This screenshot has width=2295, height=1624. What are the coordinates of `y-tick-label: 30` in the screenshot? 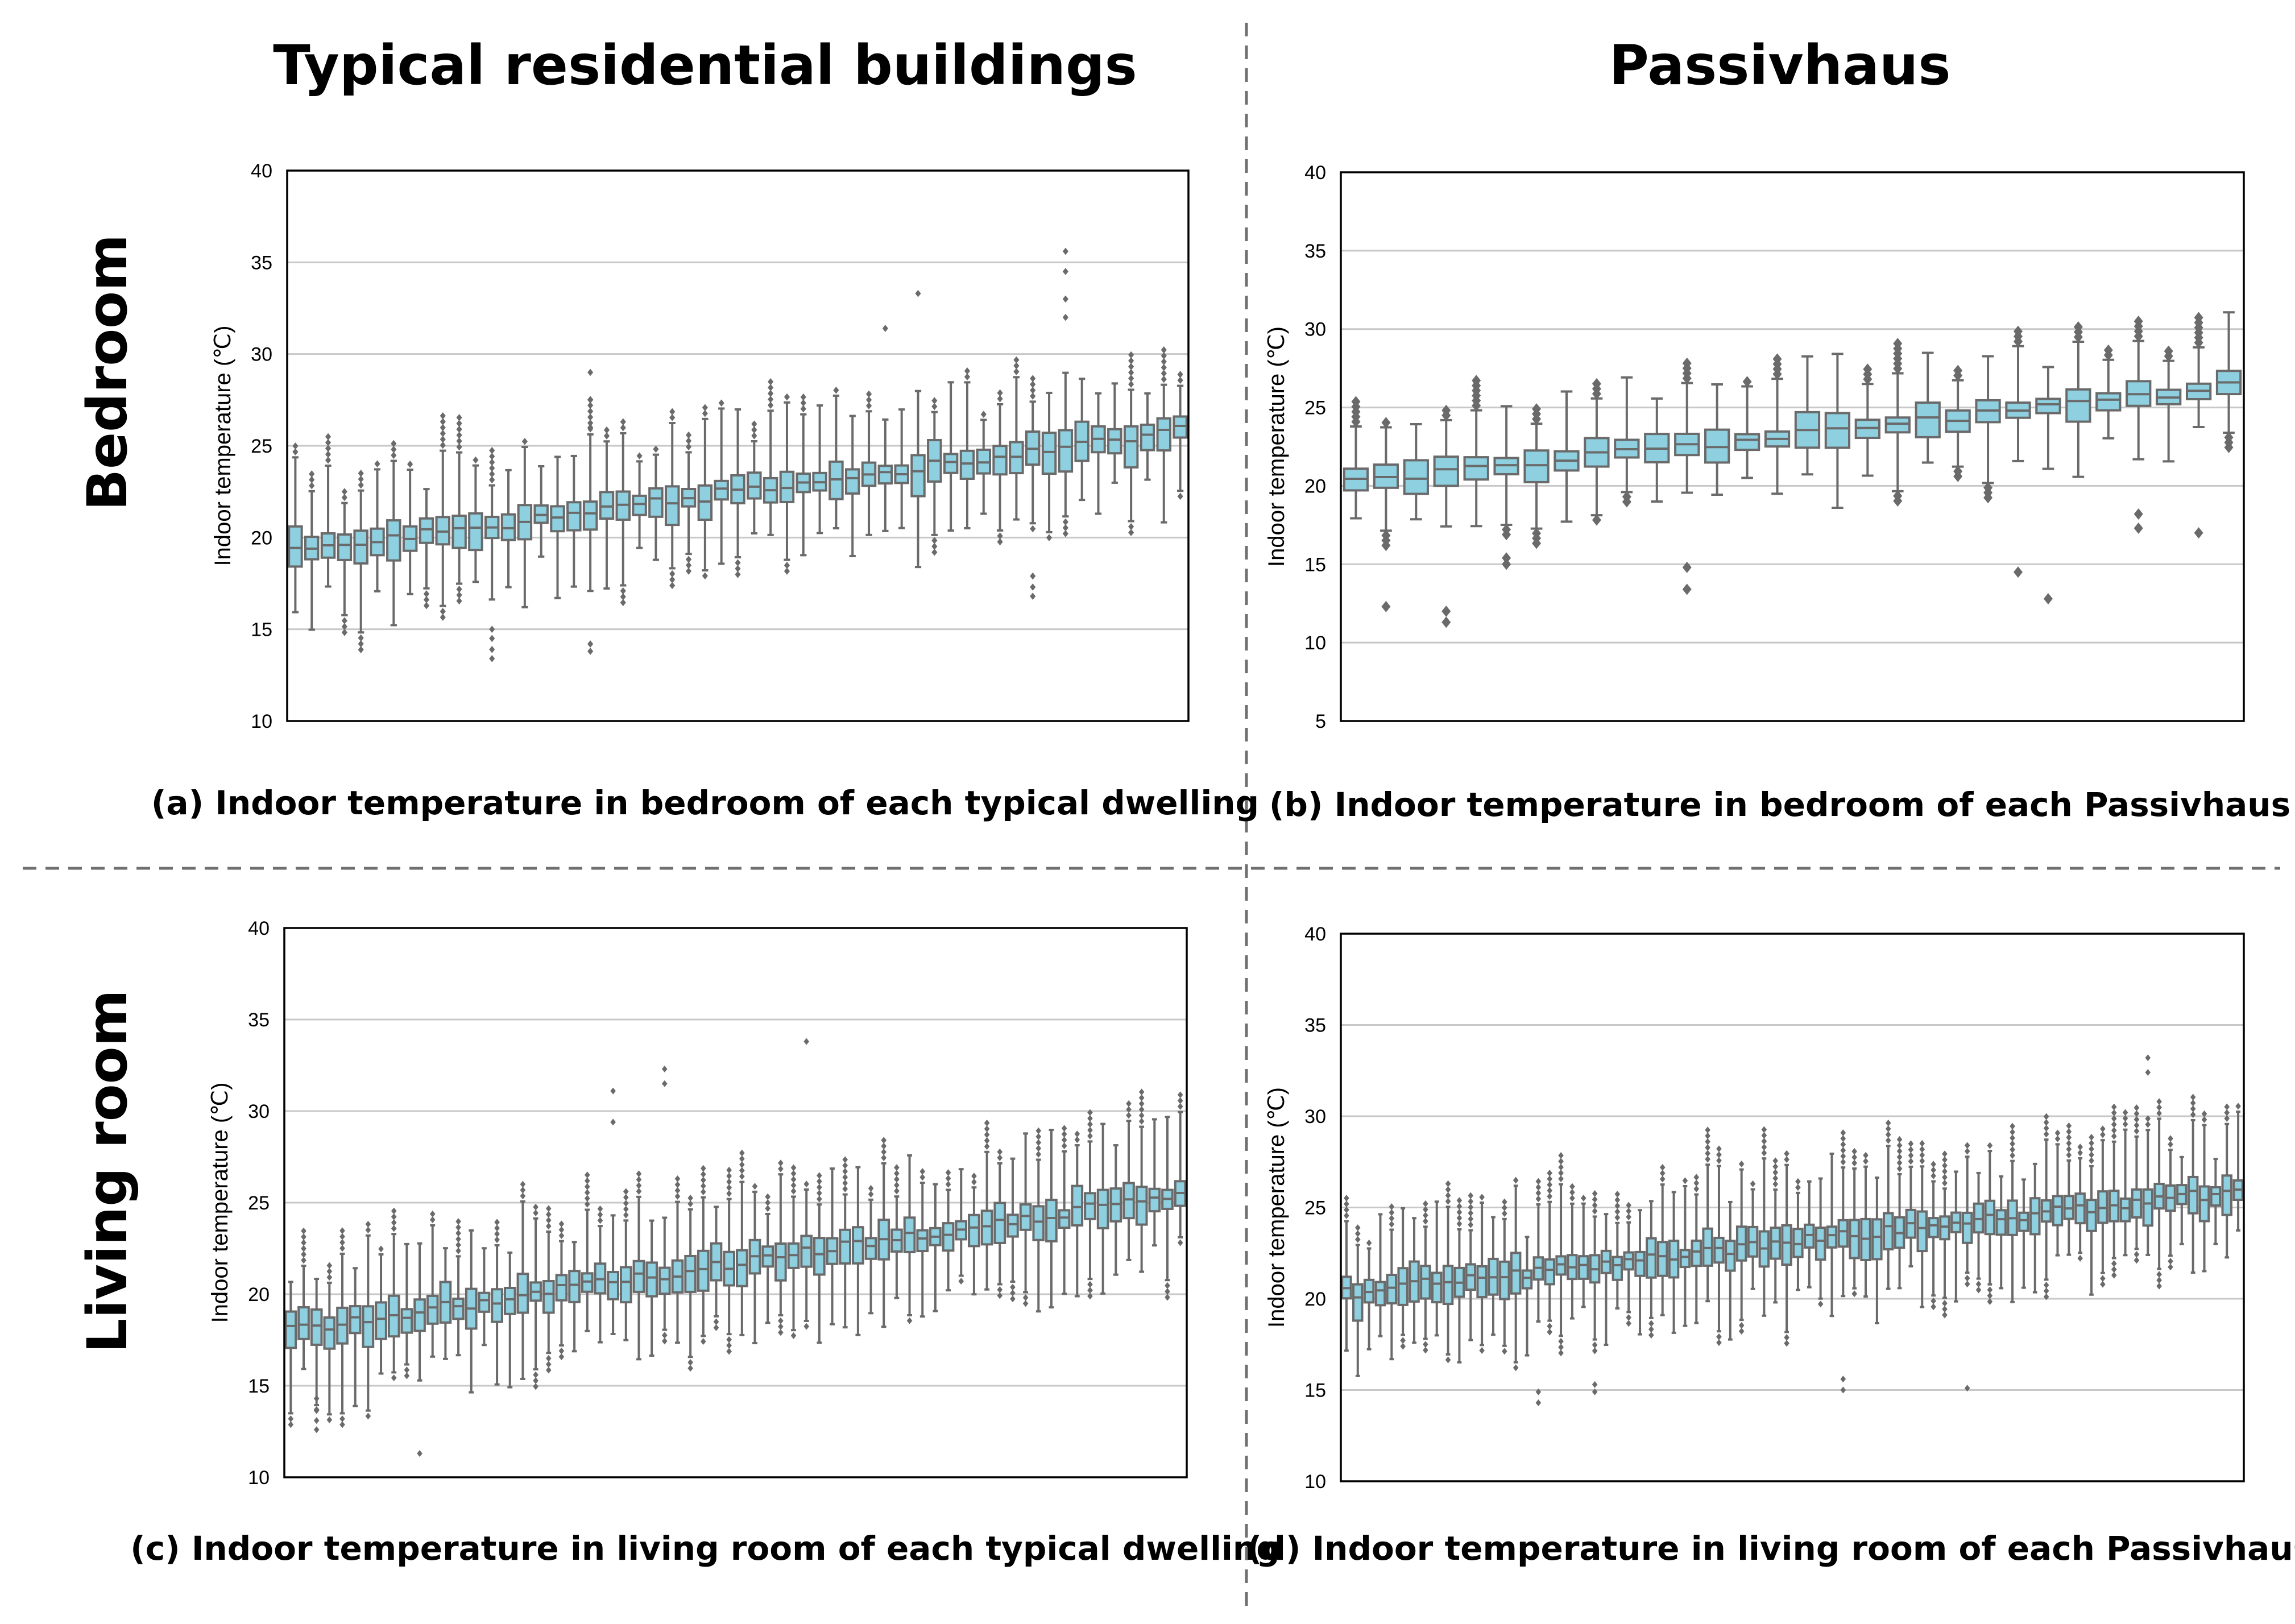 It's located at (1315, 1117).